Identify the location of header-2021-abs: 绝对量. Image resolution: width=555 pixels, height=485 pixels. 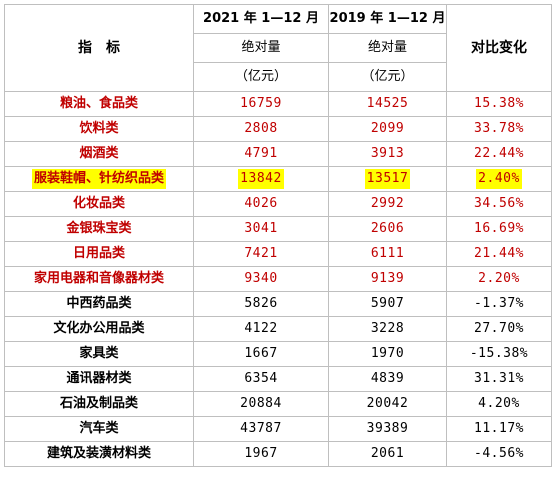
(261, 48).